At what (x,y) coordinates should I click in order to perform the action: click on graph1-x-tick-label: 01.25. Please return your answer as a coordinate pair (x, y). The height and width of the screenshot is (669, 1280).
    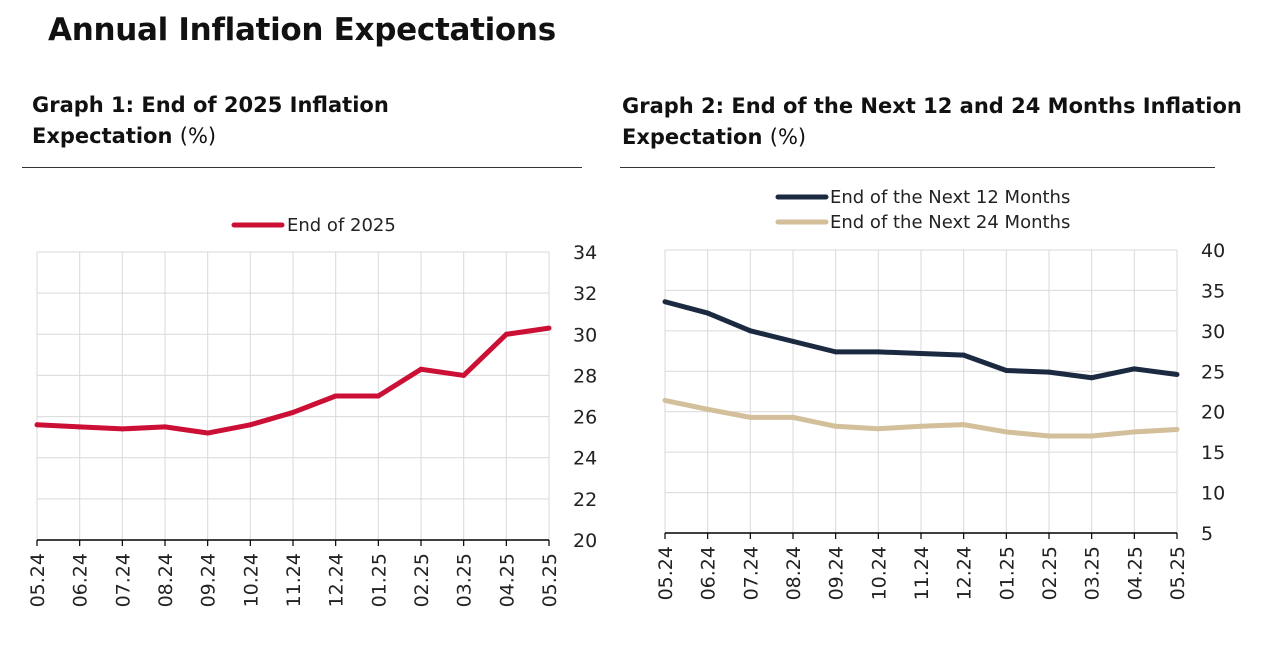
    Looking at the image, I should click on (379, 580).